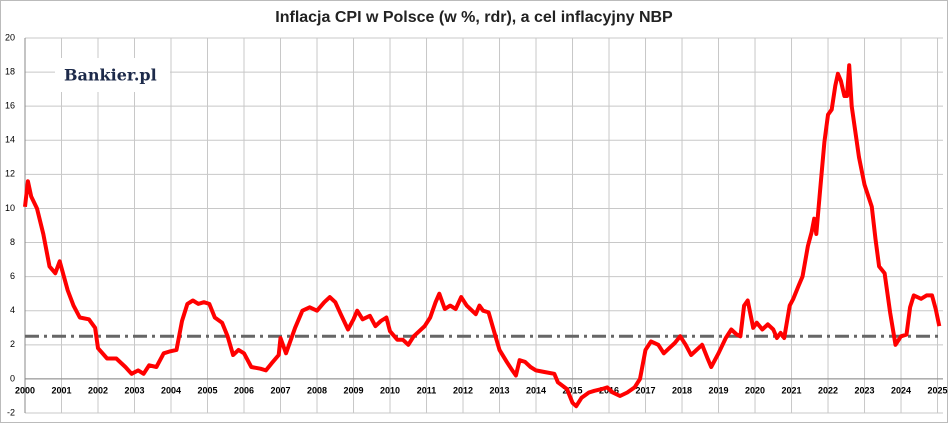 The width and height of the screenshot is (948, 423). I want to click on y-tick-label: 18, so click(10, 71).